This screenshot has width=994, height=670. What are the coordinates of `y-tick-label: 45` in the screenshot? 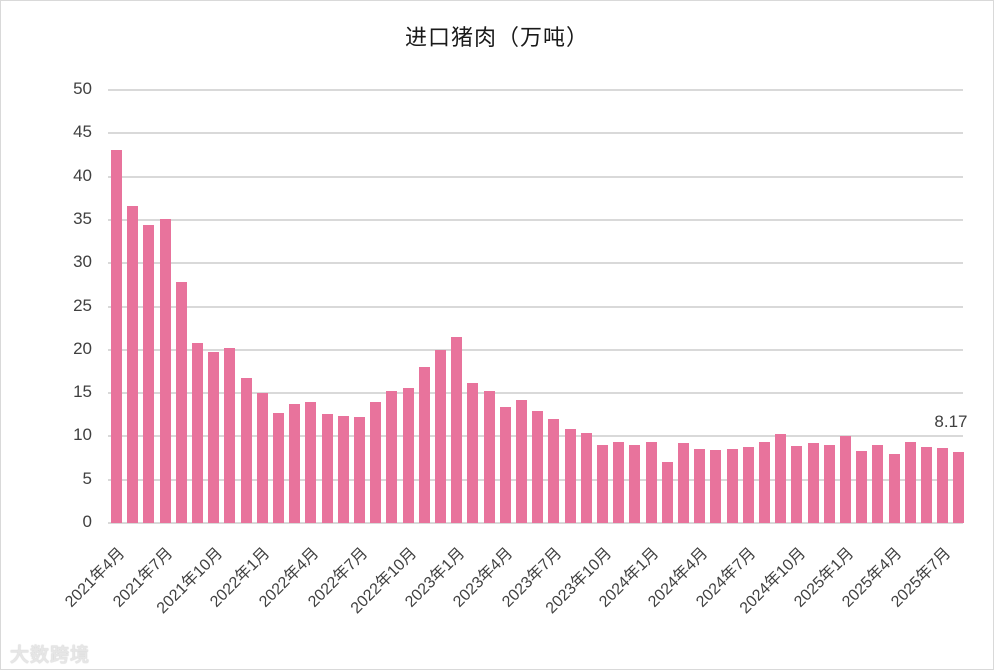 It's located at (82, 132).